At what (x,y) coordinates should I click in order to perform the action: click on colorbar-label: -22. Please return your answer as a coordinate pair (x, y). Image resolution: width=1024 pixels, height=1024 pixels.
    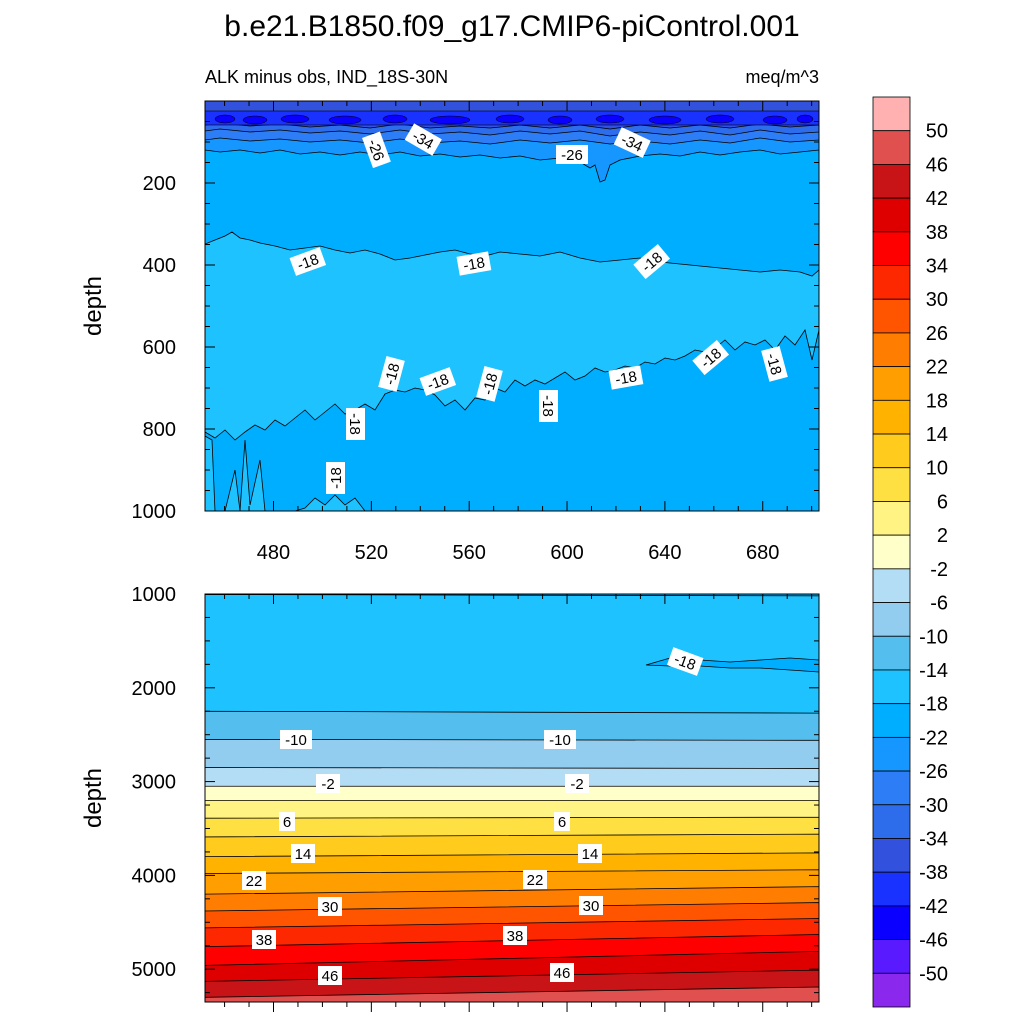
    Looking at the image, I should click on (933, 738).